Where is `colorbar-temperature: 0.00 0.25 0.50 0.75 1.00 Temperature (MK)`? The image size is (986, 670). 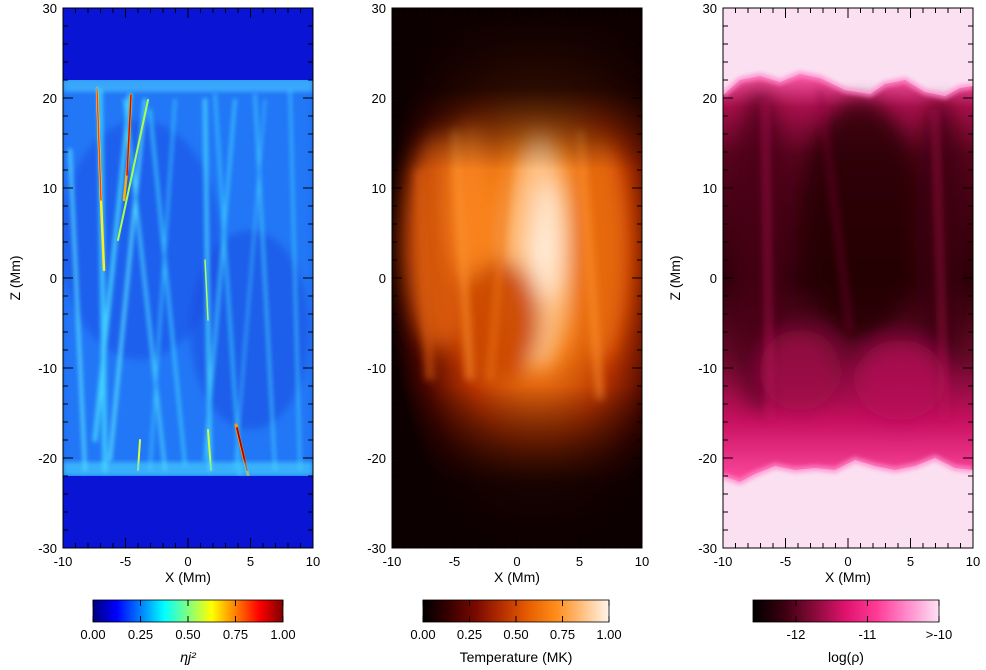
colorbar-temperature: 0.00 0.25 0.50 0.75 1.00 Temperature (MK) is located at coordinates (516, 632).